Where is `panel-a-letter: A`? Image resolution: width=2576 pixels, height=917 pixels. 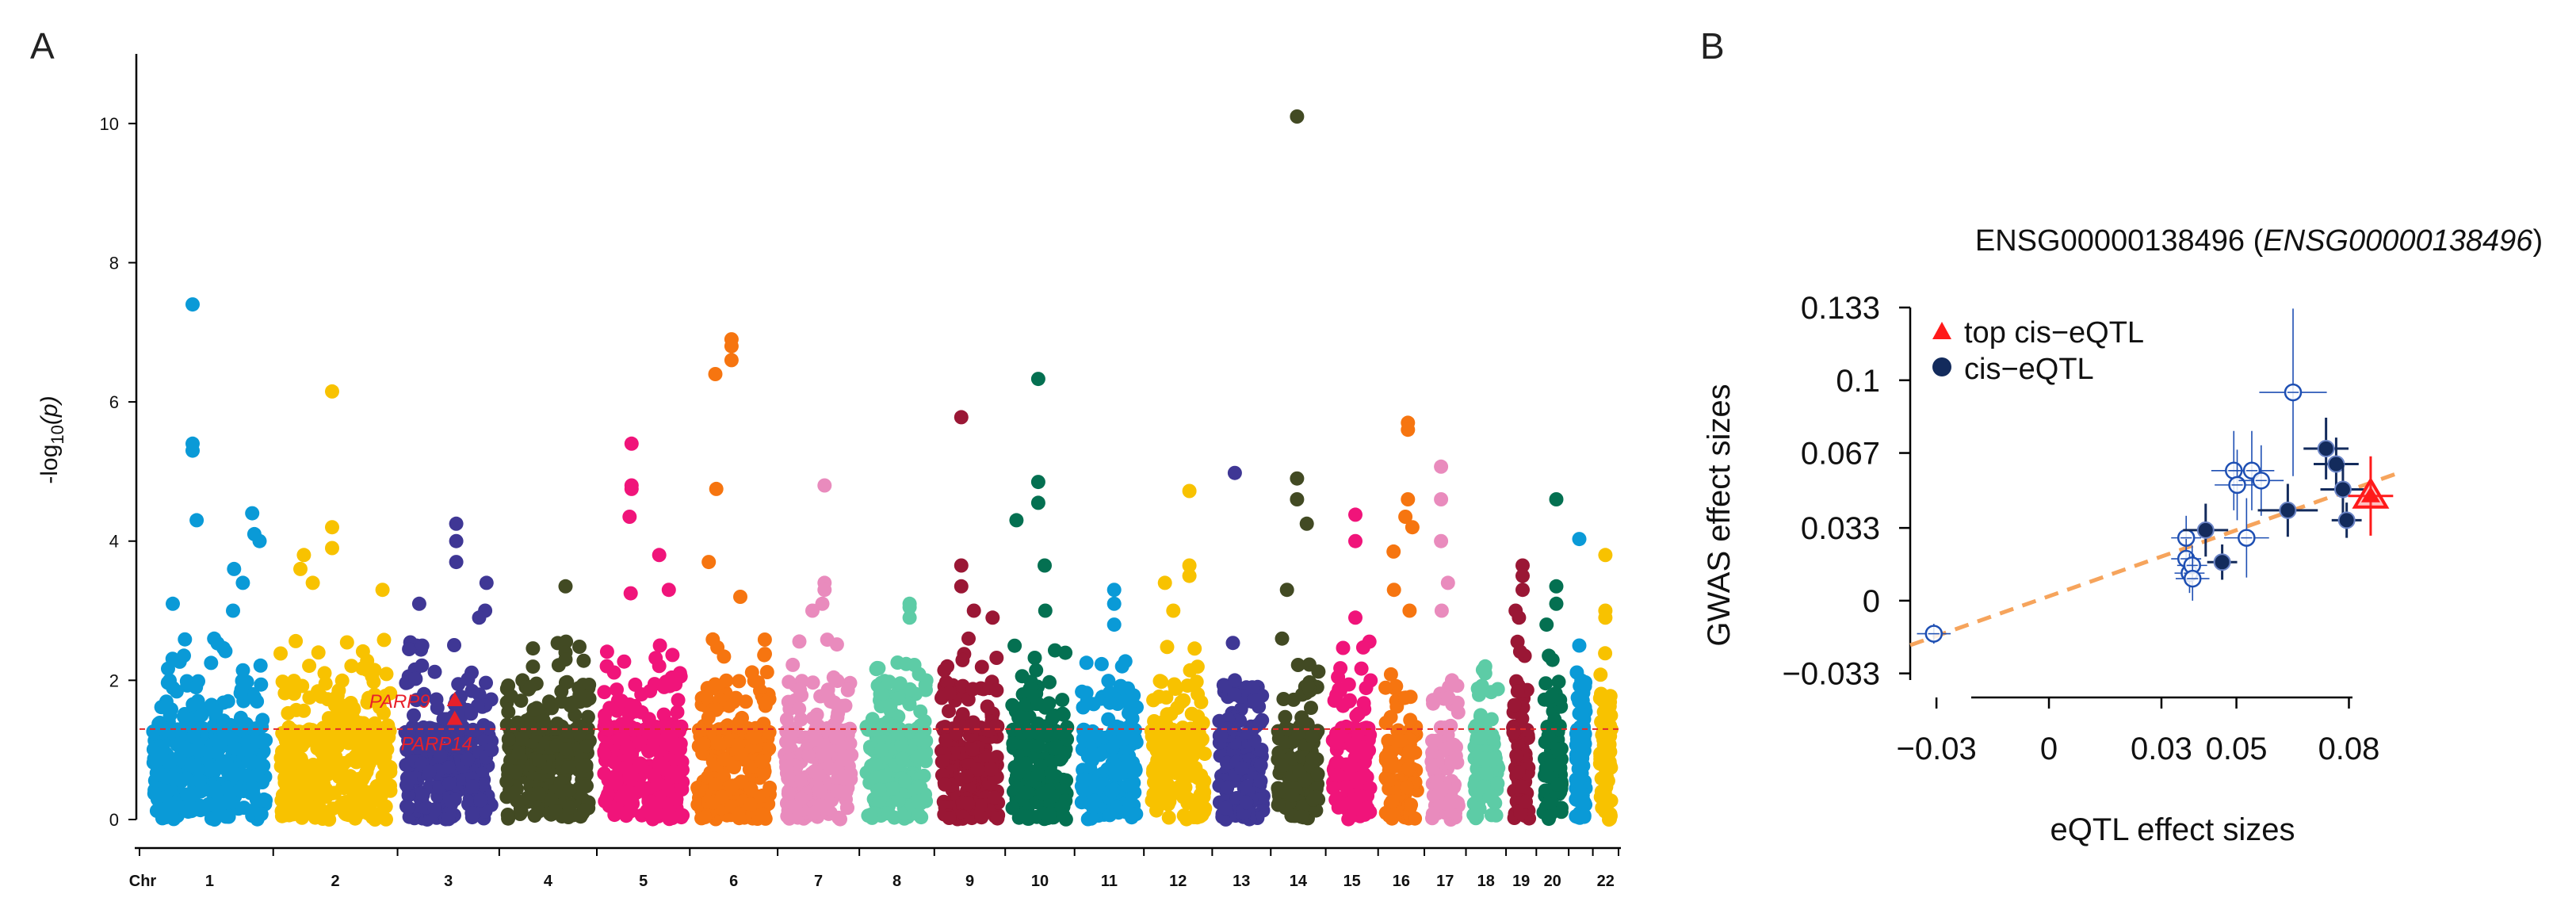 panel-a-letter: A is located at coordinates (43, 46).